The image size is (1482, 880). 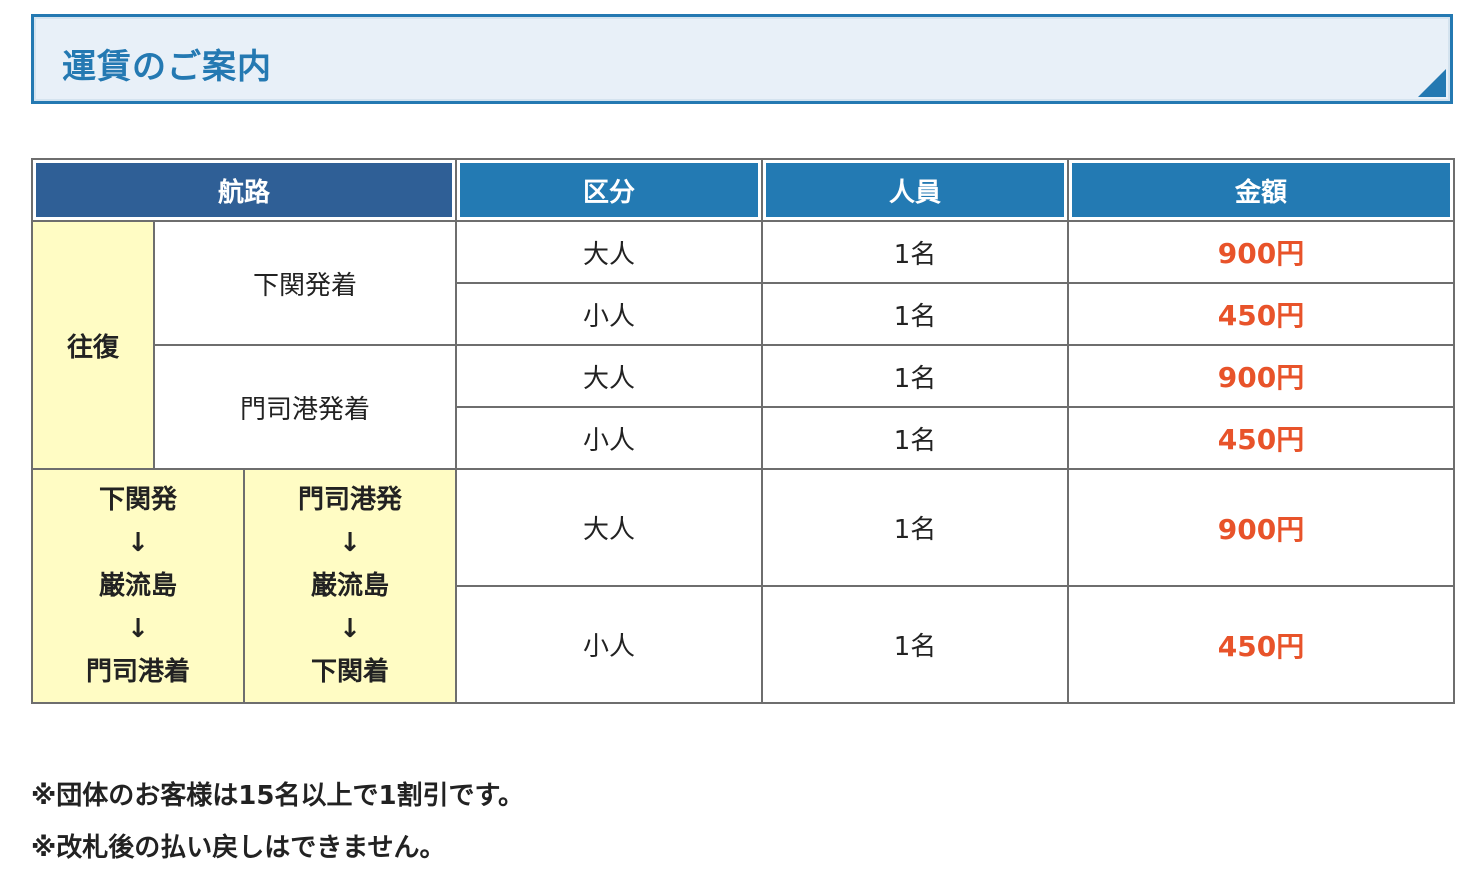 I want to click on note-group-discount: ※団体のお客様は15名以上で1割引です。, so click(x=277, y=796).